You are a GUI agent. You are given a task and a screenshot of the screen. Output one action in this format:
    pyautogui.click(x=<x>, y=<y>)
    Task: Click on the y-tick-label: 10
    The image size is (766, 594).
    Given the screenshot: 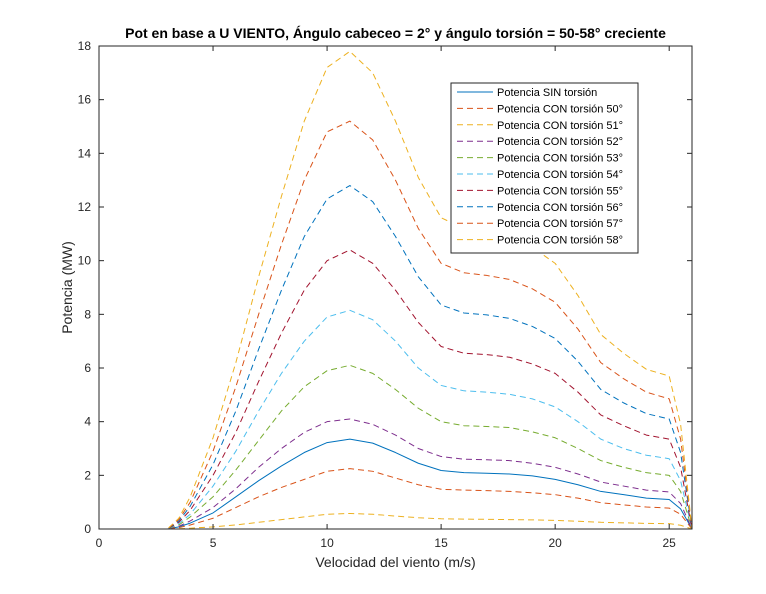 What is the action you would take?
    pyautogui.click(x=85, y=261)
    